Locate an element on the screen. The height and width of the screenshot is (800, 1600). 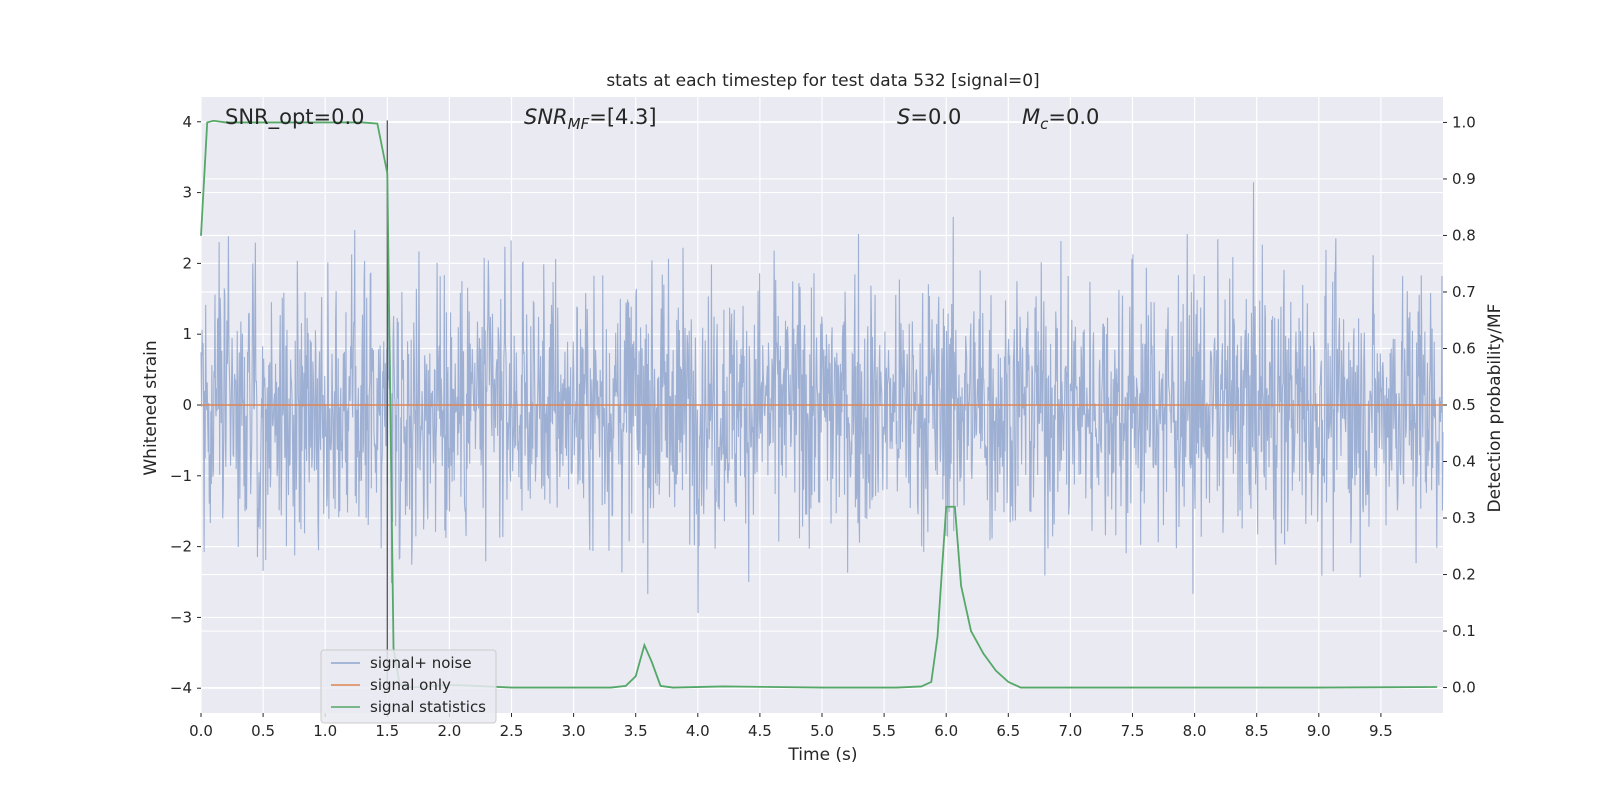
y2-tick-label: 0.9 is located at coordinates (1464, 179).